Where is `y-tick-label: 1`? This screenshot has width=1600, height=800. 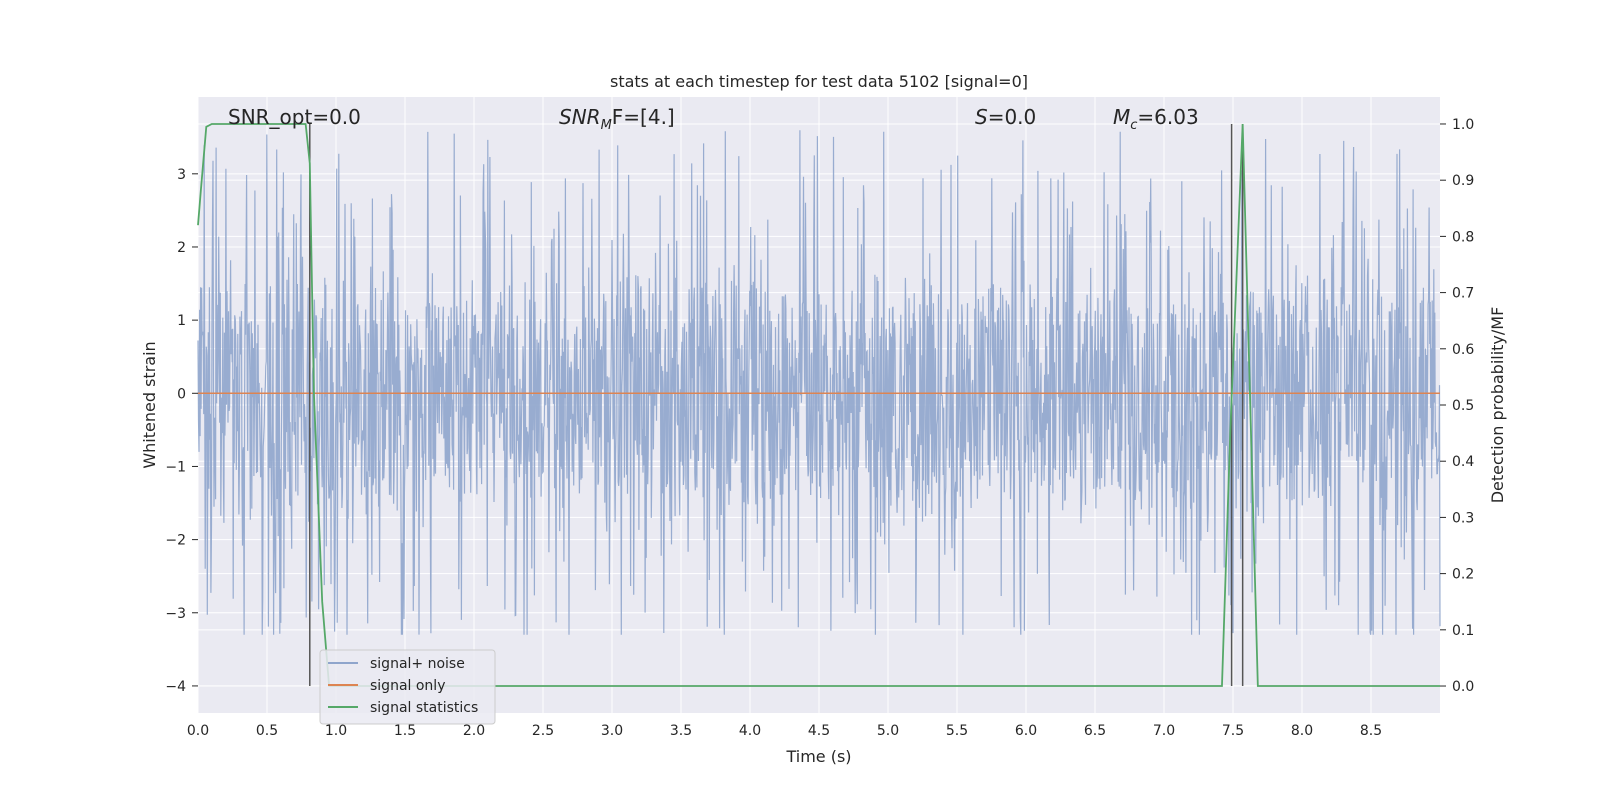 y-tick-label: 1 is located at coordinates (181, 321).